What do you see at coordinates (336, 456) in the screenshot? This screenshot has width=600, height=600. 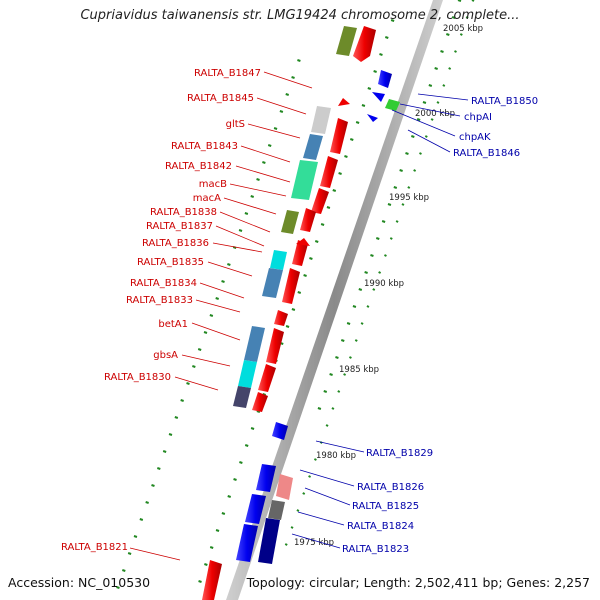 I see `scale-label: 1980 kbp` at bounding box center [336, 456].